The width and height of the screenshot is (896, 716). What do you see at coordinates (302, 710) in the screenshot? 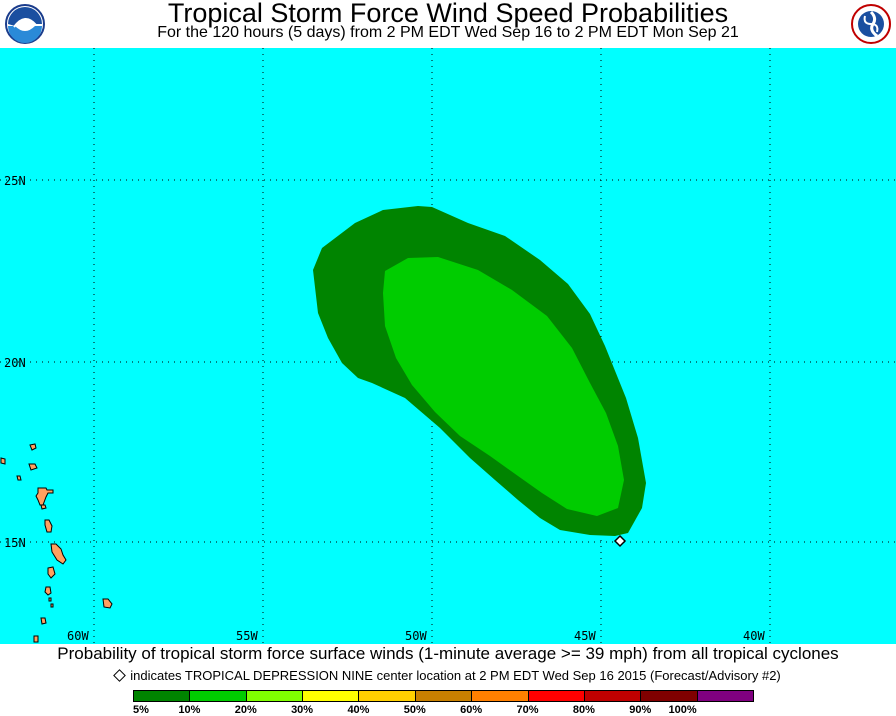
I see `legend-label: 30%` at bounding box center [302, 710].